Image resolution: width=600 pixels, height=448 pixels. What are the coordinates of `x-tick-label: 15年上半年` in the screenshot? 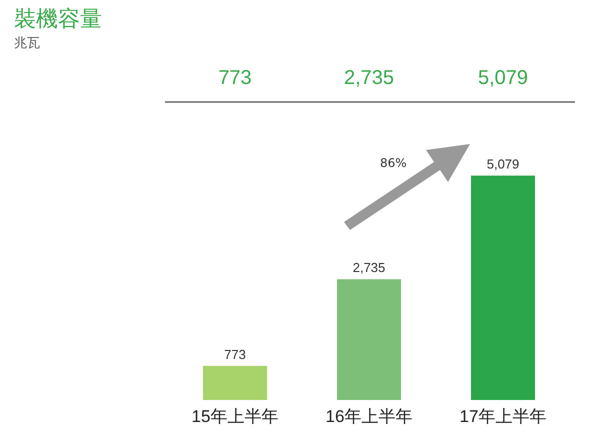 It's located at (235, 416).